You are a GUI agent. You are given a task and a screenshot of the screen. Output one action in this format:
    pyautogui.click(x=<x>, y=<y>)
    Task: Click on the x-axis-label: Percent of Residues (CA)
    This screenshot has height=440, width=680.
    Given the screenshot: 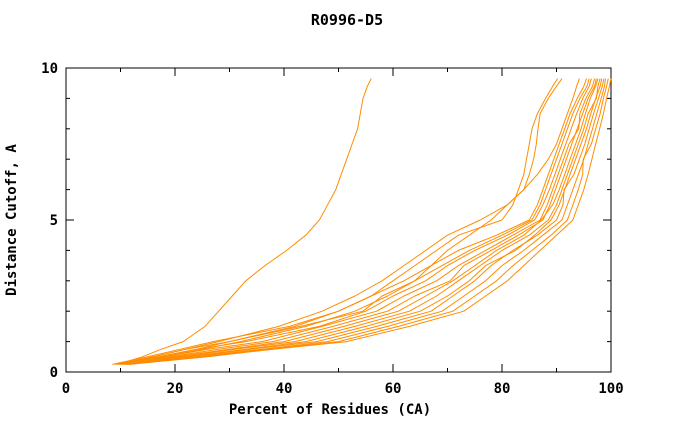 What is the action you would take?
    pyautogui.click(x=330, y=410)
    